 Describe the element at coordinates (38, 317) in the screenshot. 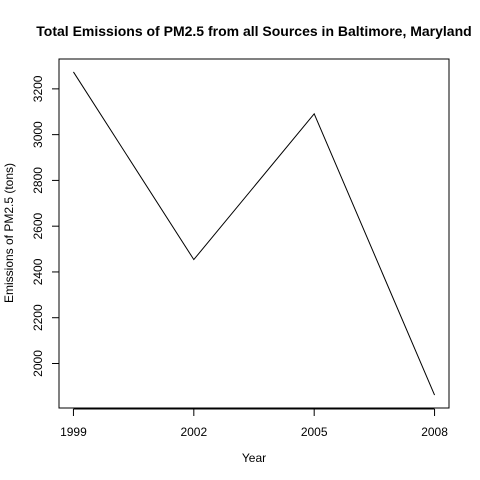

I see `y-tick-label: 2200` at that location.